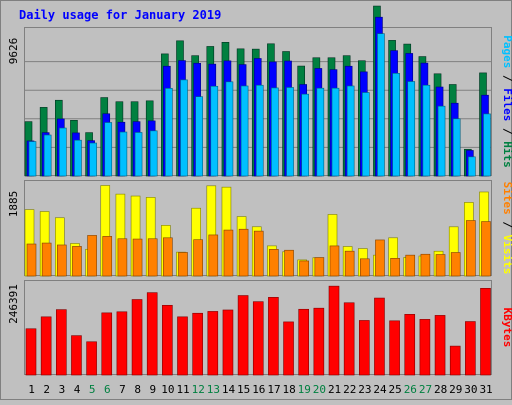 The height and width of the screenshot is (405, 512). What do you see at coordinates (304, 389) in the screenshot?
I see `x-tick-label-day-19: 19` at bounding box center [304, 389].